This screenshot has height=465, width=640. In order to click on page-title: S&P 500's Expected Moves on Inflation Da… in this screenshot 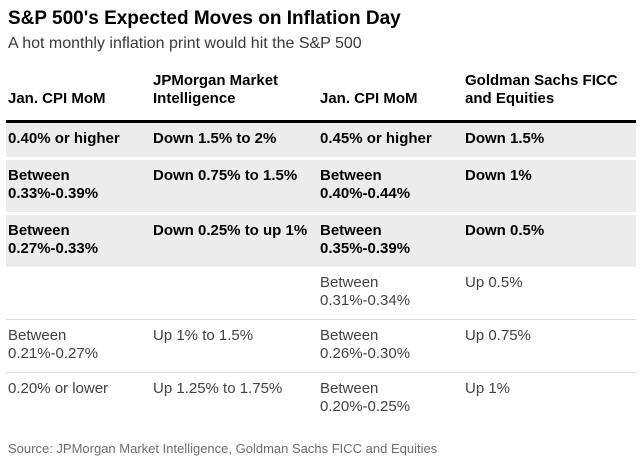, I will do `click(204, 18)`.